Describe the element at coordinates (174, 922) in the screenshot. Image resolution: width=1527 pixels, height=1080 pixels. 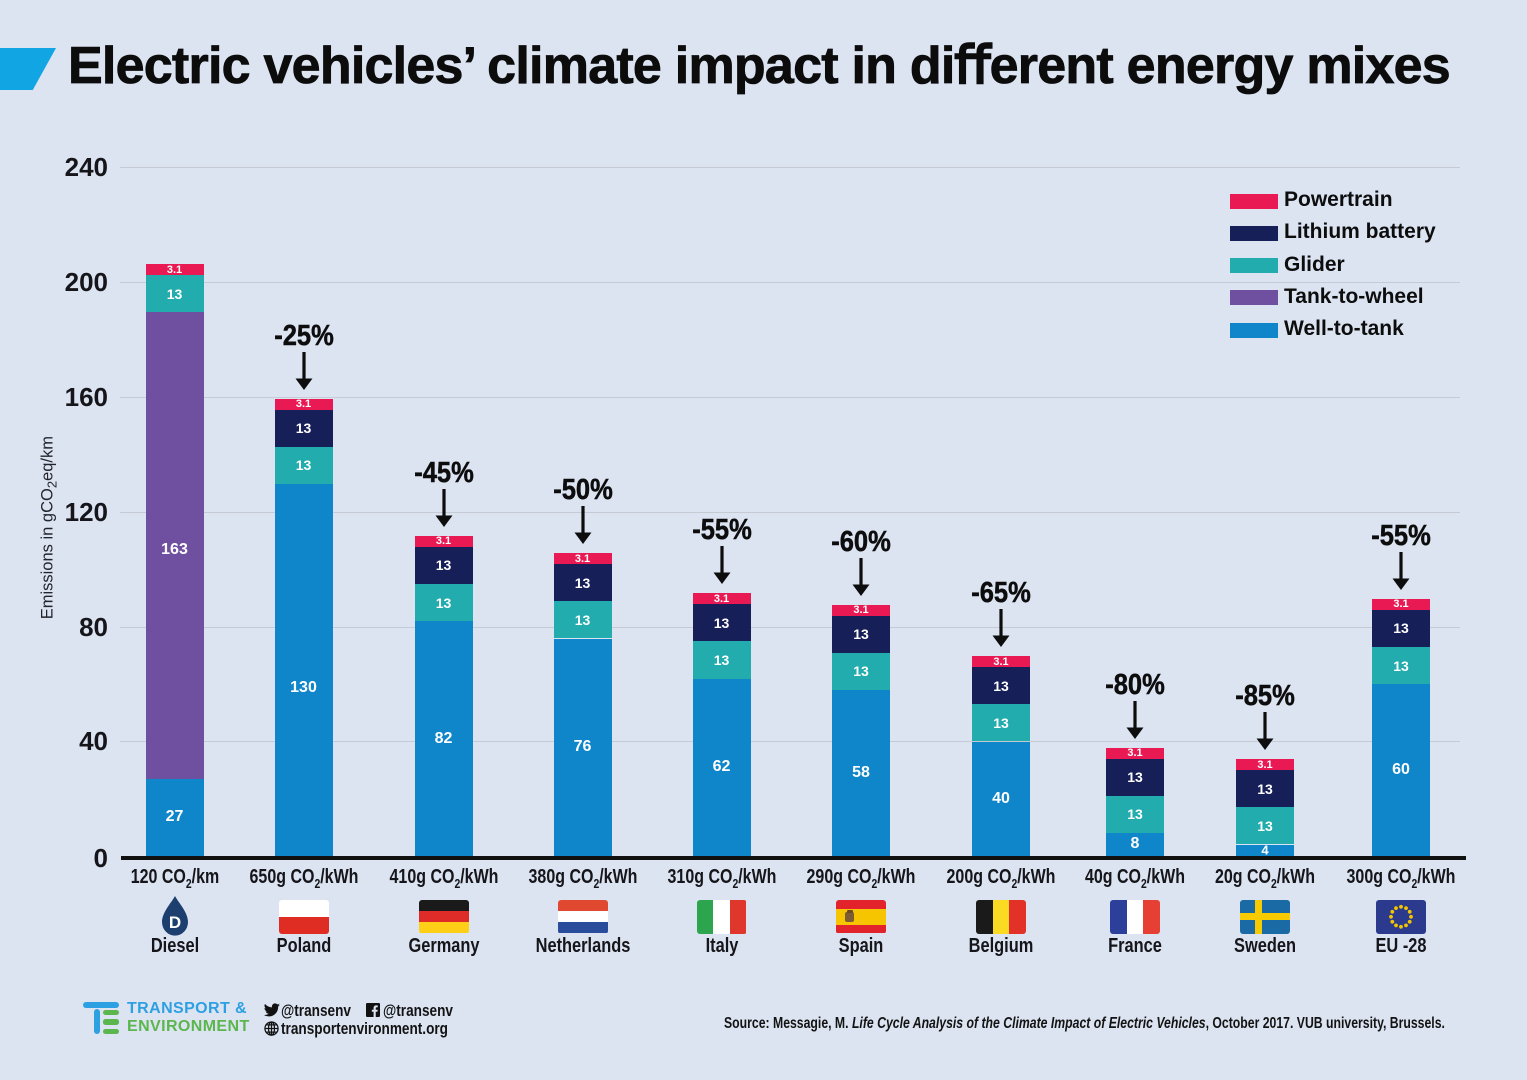
I see `svg-text: D` at that location.